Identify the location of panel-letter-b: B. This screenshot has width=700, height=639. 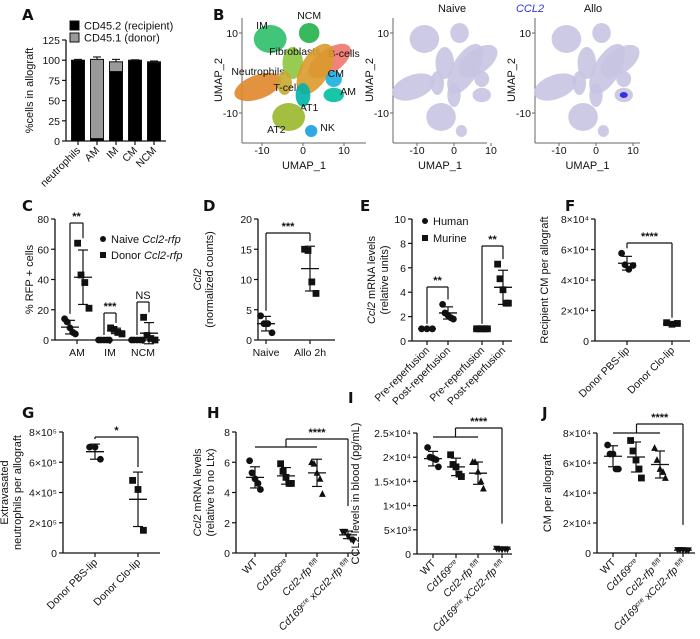
(218, 15).